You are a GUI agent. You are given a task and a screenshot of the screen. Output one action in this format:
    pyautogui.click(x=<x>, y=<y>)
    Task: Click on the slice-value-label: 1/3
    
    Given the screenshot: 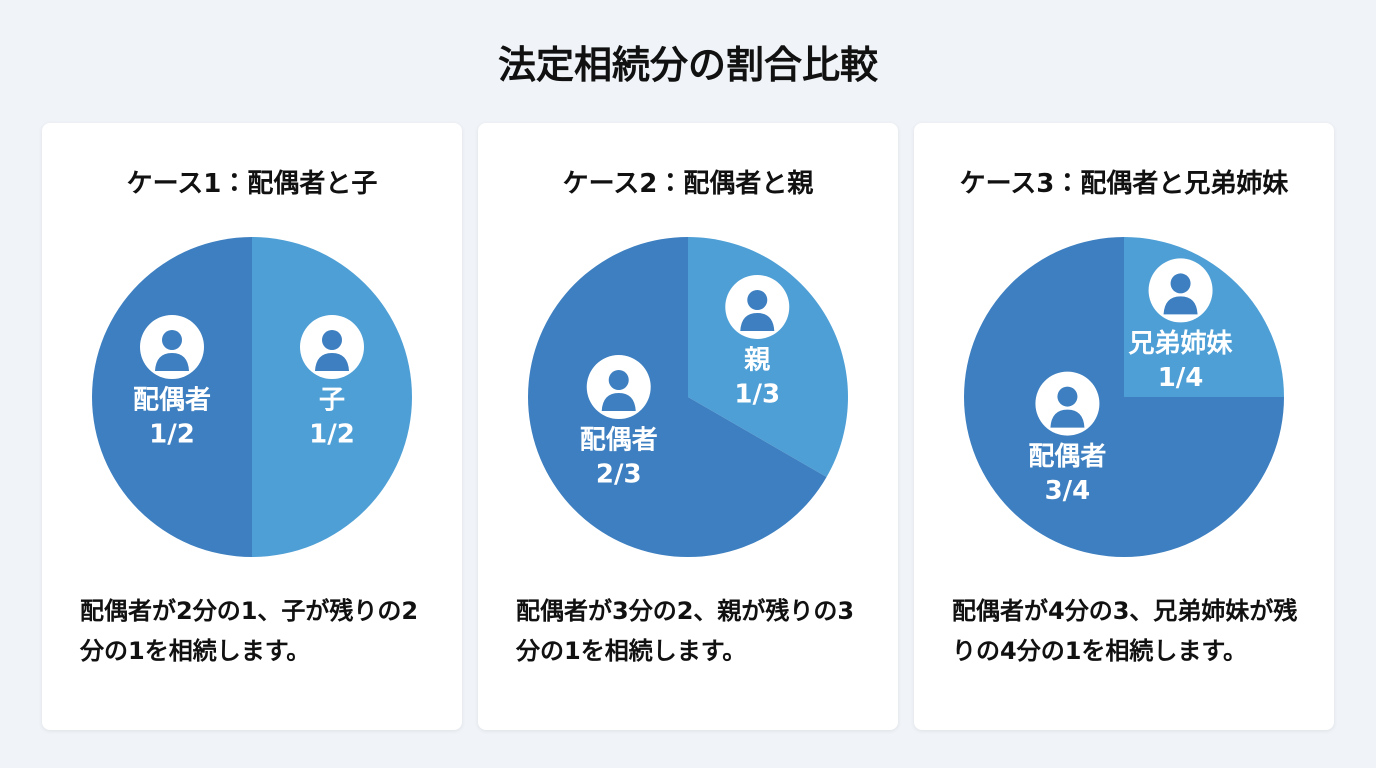 What is the action you would take?
    pyautogui.click(x=757, y=394)
    